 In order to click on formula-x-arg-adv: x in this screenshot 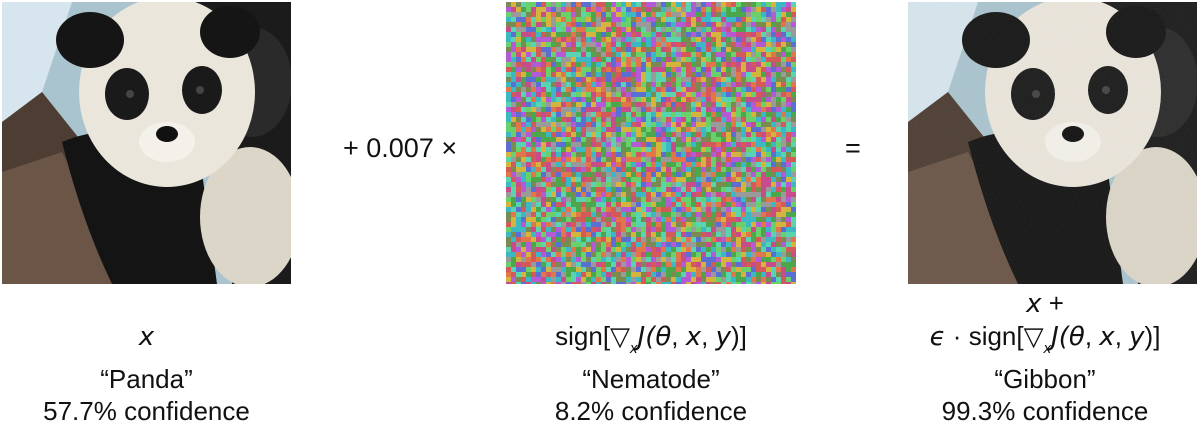, I will do `click(1107, 337)`.